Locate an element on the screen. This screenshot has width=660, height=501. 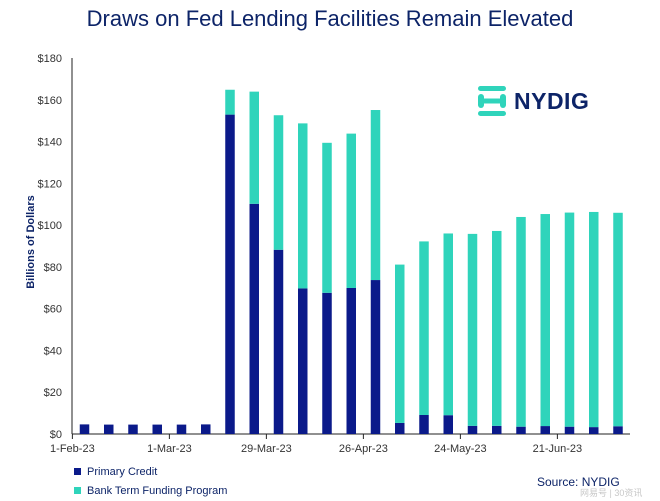
source-note: Source: NYDIG is located at coordinates (578, 482).